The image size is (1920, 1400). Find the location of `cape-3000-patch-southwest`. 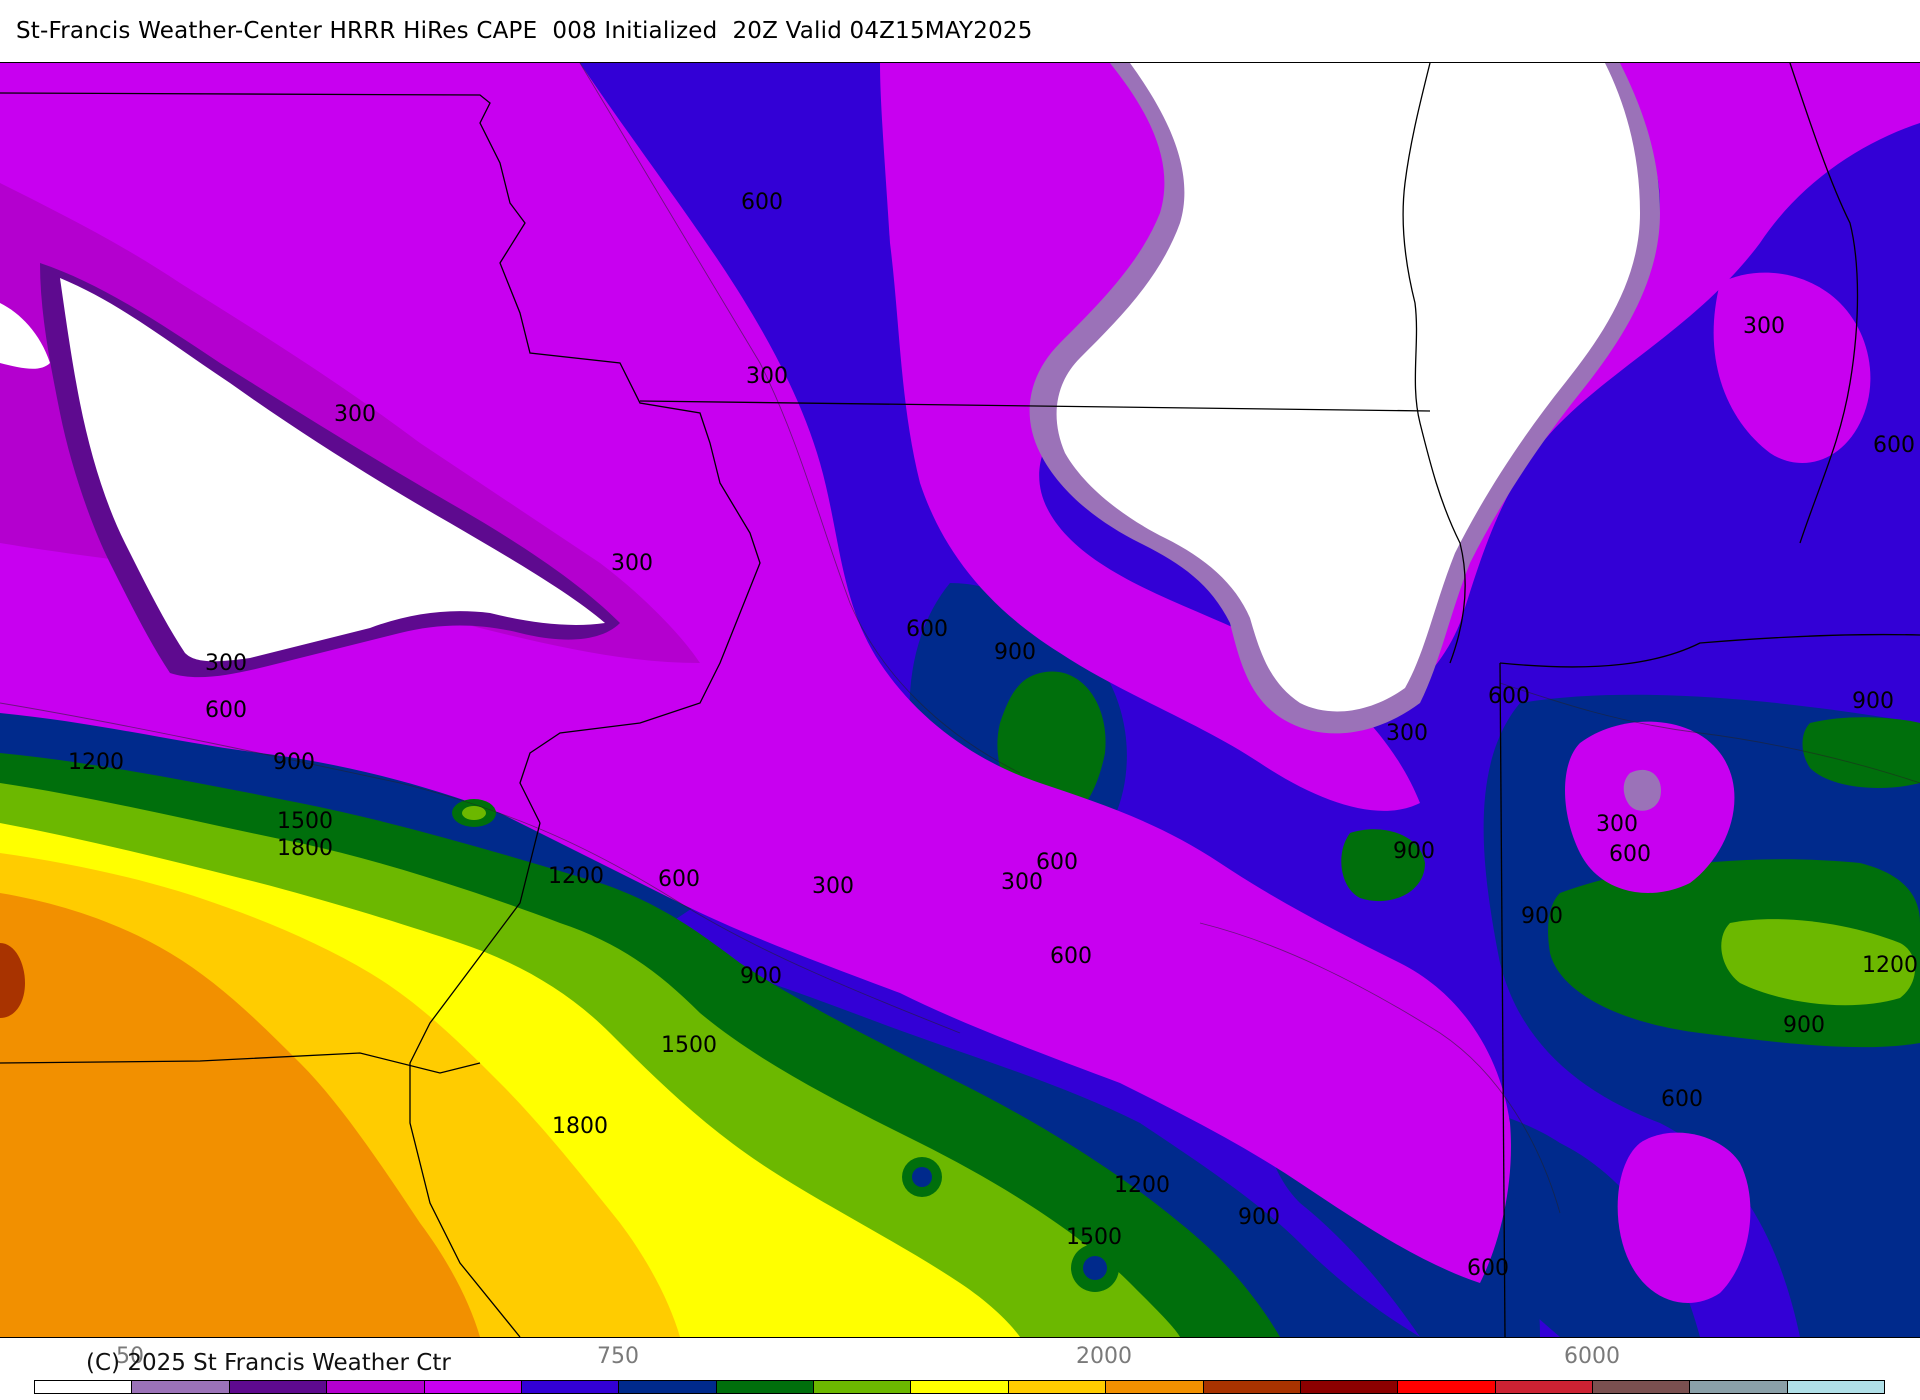

cape-3000-patch-southwest is located at coordinates (12, 980).